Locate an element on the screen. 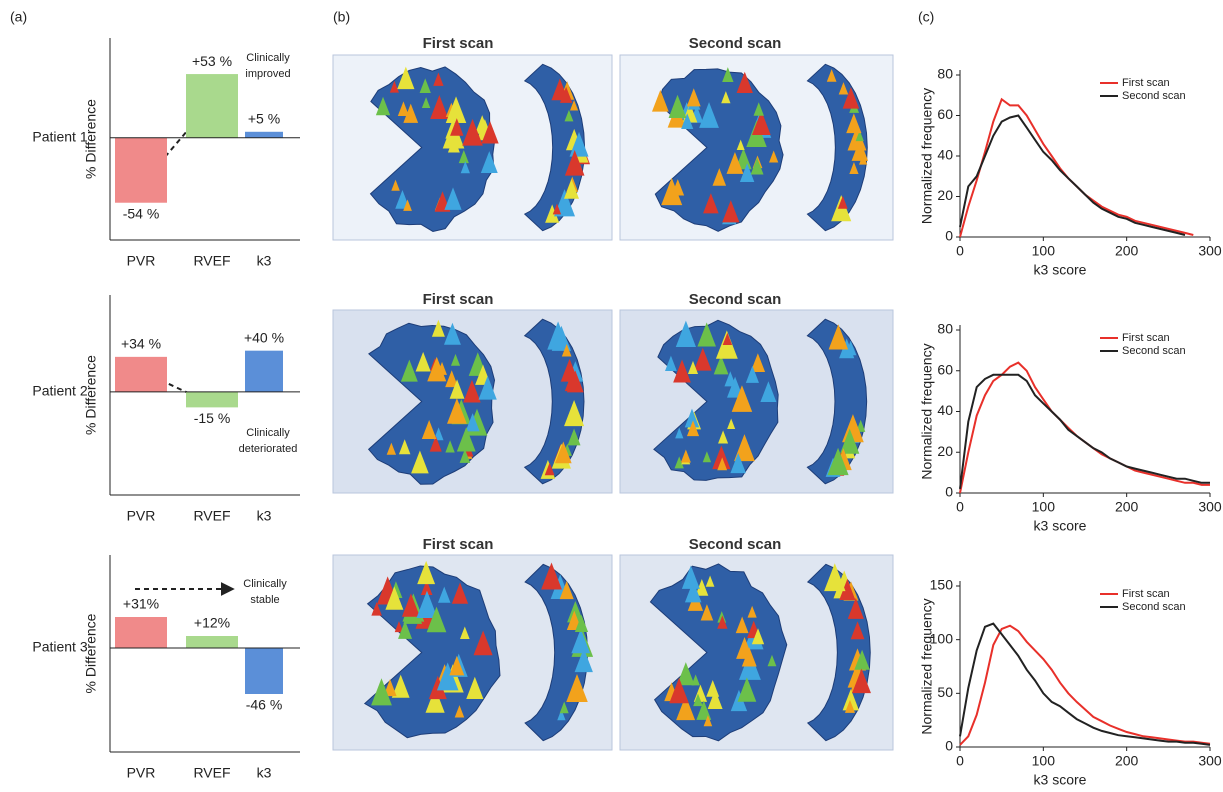 This screenshot has width=1223, height=792. bar-value-label: +5 % is located at coordinates (264, 118).